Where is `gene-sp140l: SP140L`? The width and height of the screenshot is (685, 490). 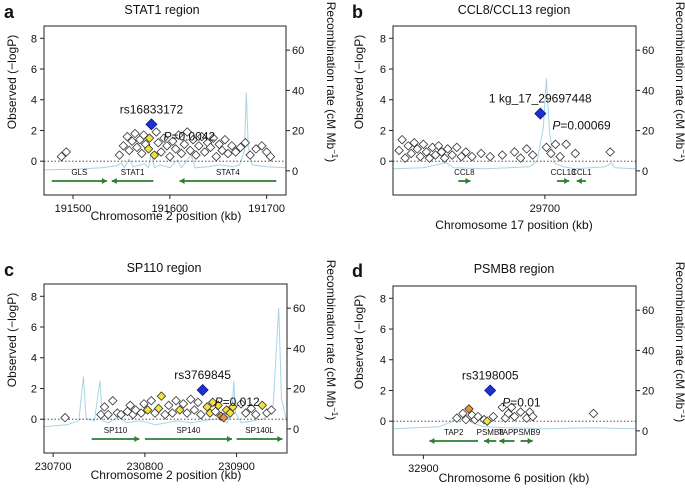
gene-sp140l: SP140L is located at coordinates (259, 434).